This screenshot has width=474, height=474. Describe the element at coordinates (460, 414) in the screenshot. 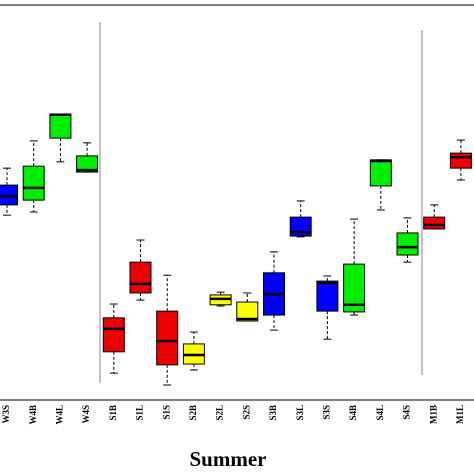

I see `x-tick-label: M1L` at that location.